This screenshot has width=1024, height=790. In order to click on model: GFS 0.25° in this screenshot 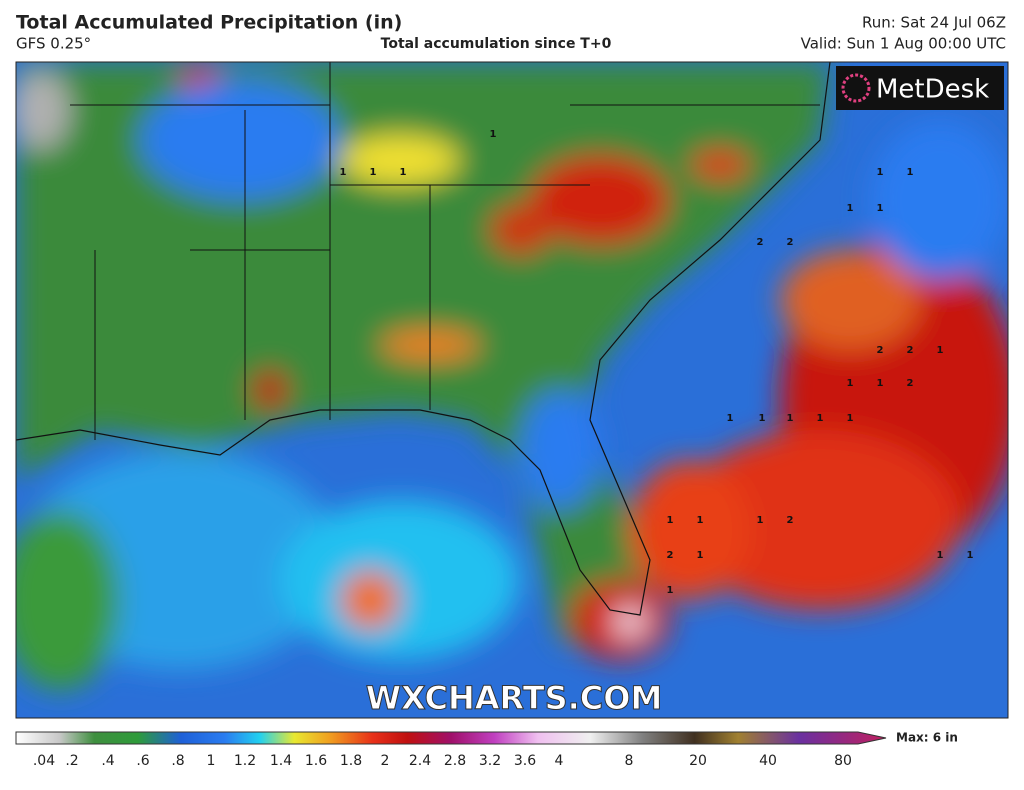, I will do `click(53, 44)`.